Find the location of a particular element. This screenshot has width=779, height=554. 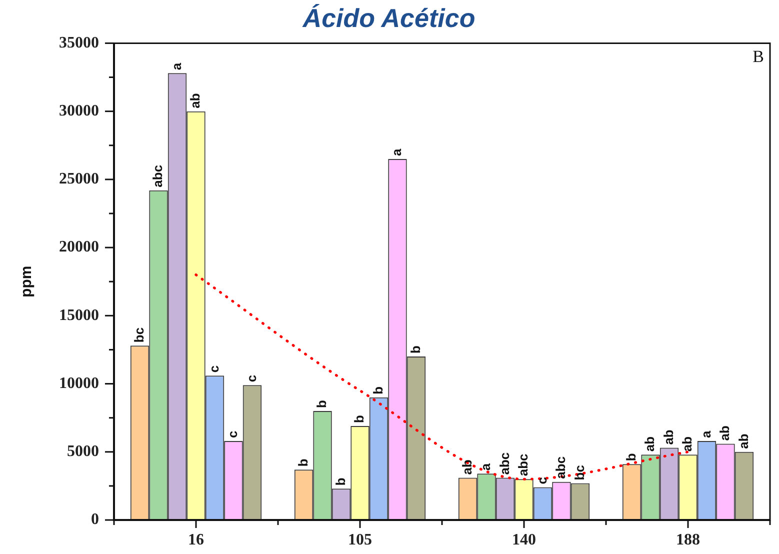

y-tick-label: 10000 is located at coordinates (79, 383).